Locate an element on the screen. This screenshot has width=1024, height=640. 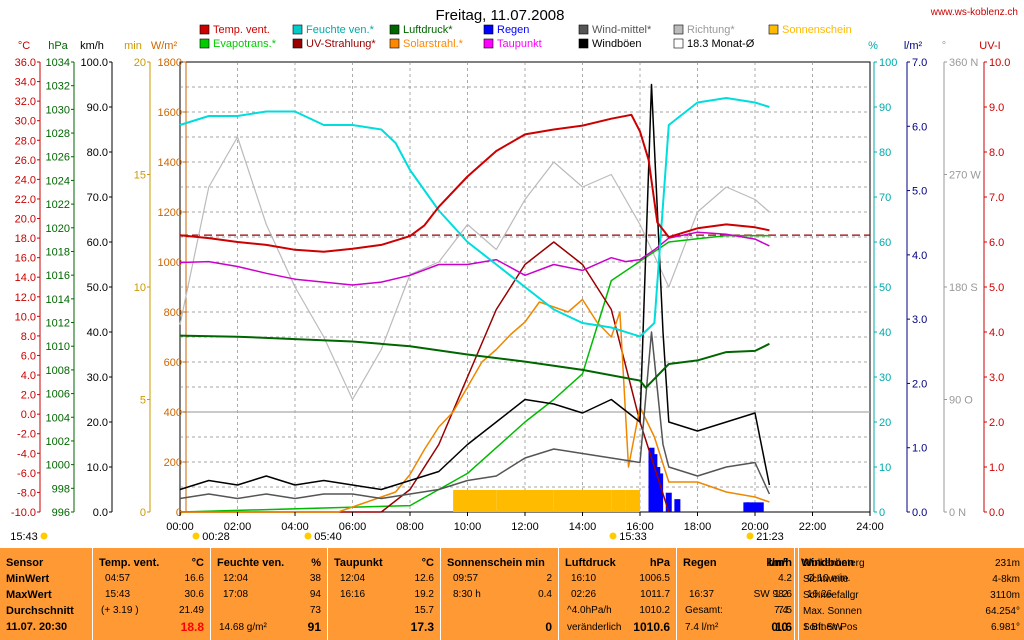
axis-tick-label: 22.0 is located at coordinates (25, 200).